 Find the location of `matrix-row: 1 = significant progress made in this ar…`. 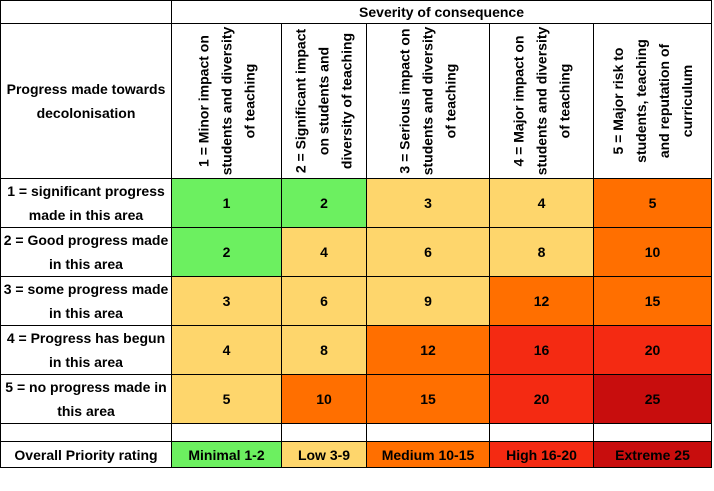

matrix-row: 1 = significant progress made in this ar… is located at coordinates (356, 203).